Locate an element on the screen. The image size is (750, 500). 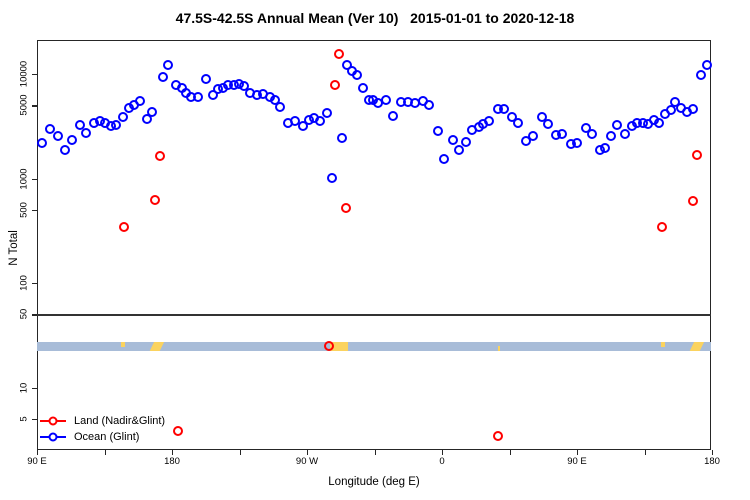
y-axis-tick-label: 5 is located at coordinates (24, 419).